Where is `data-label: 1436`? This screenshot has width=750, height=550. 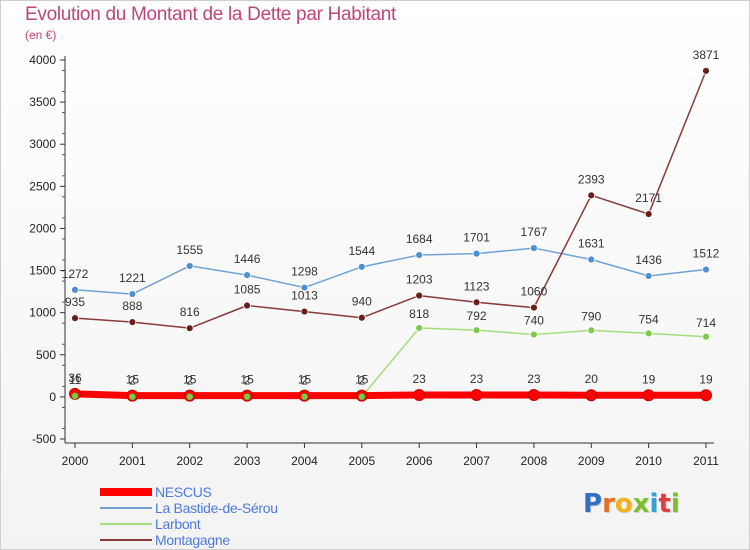
data-label: 1436 is located at coordinates (648, 260).